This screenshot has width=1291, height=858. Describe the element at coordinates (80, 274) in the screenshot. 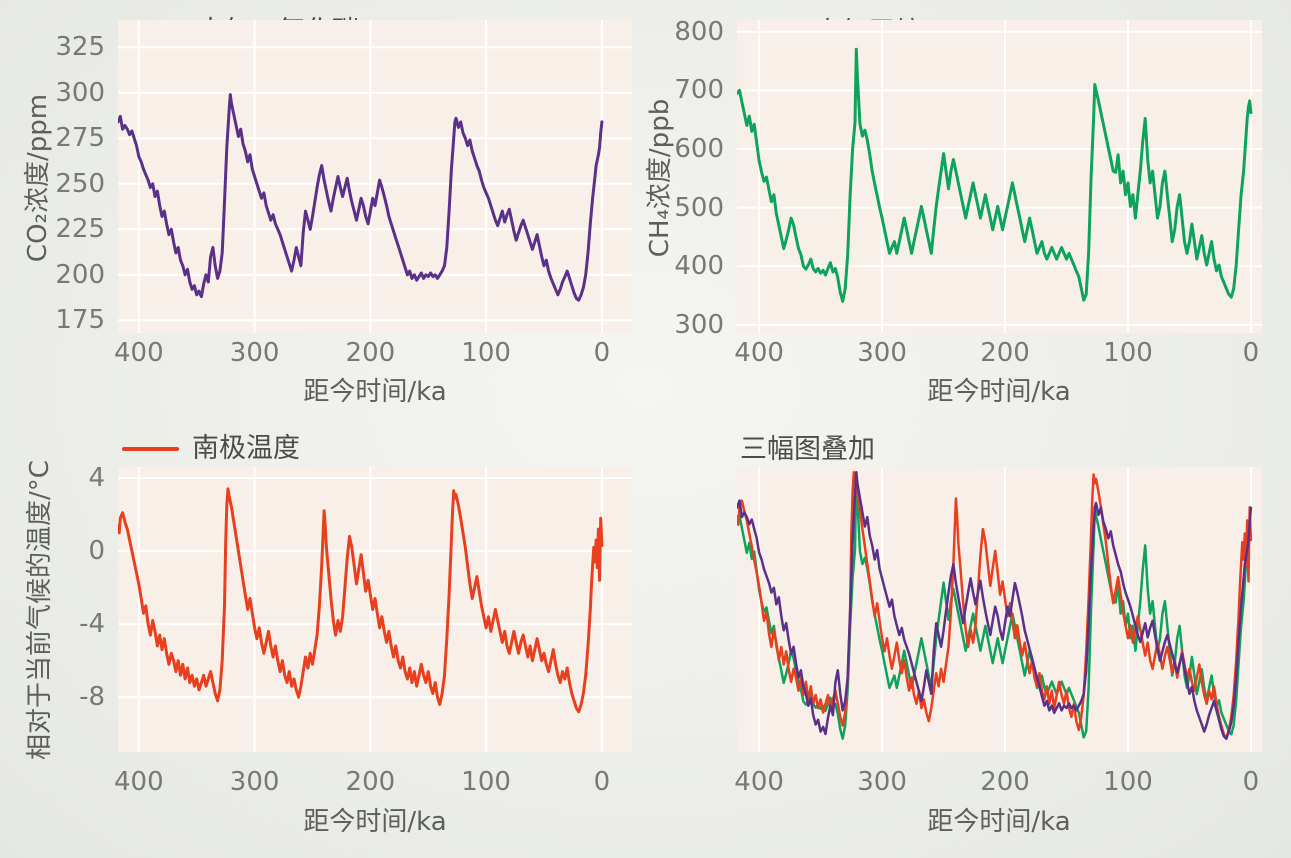

I see `co2-y-tick-label: 200` at that location.